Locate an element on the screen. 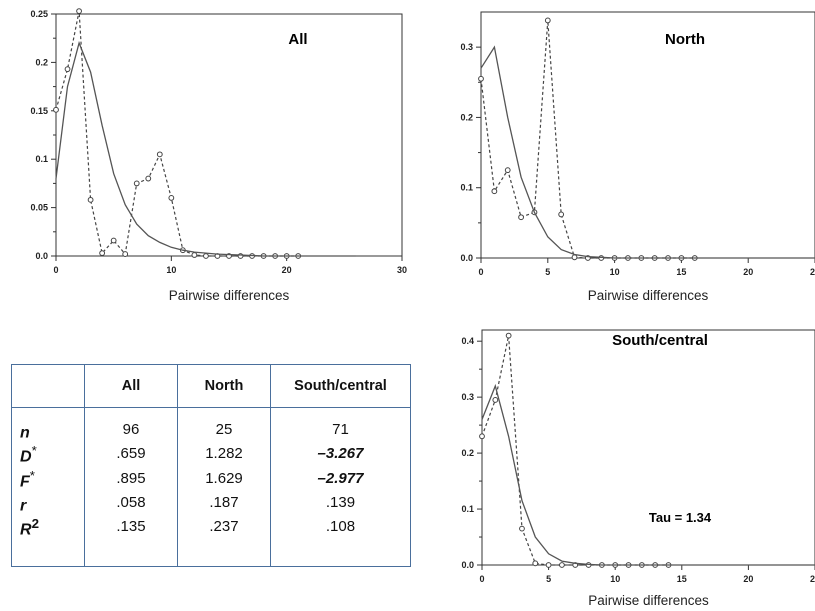 The width and height of the screenshot is (815, 611). stats-header-row: All North South/central is located at coordinates (211, 386).